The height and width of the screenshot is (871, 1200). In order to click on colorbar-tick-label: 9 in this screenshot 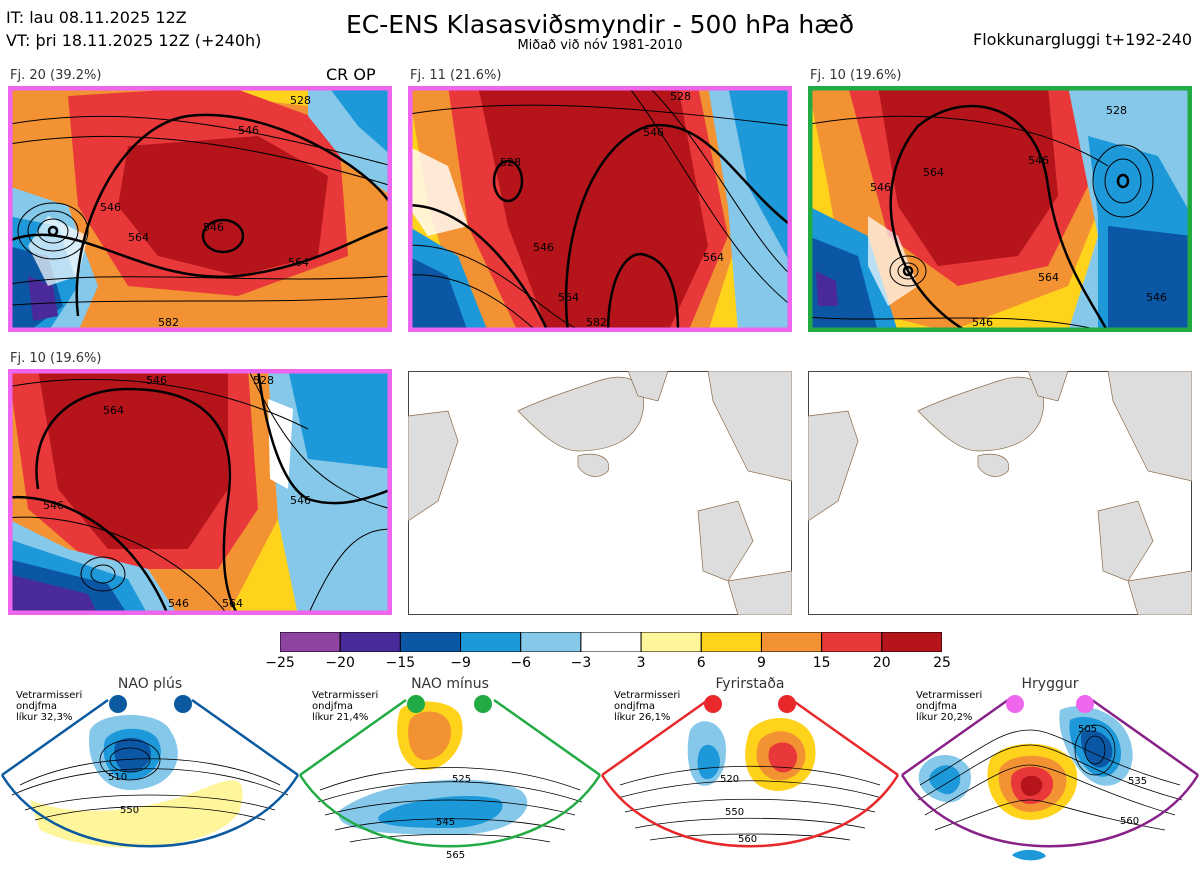, I will do `click(761, 663)`.